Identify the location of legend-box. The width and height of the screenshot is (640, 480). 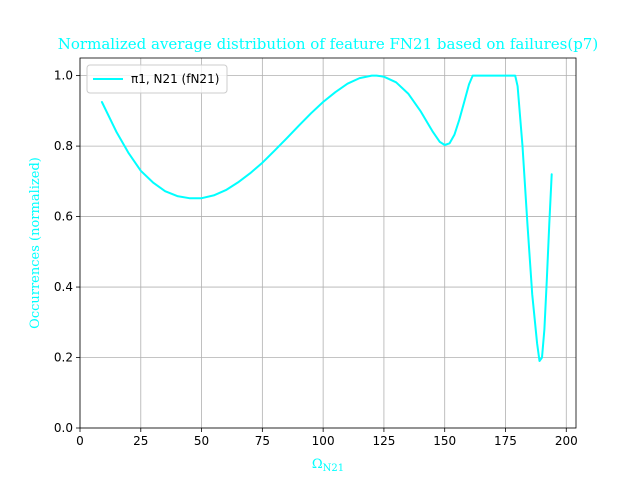
(157, 79).